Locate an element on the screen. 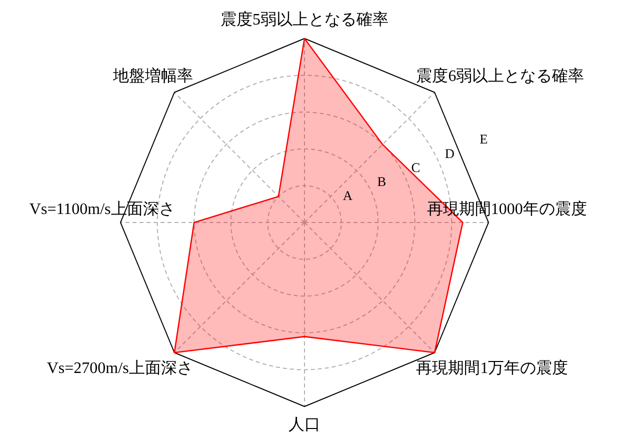 The height and width of the screenshot is (446, 618). y-tick-label: D is located at coordinates (449, 153).